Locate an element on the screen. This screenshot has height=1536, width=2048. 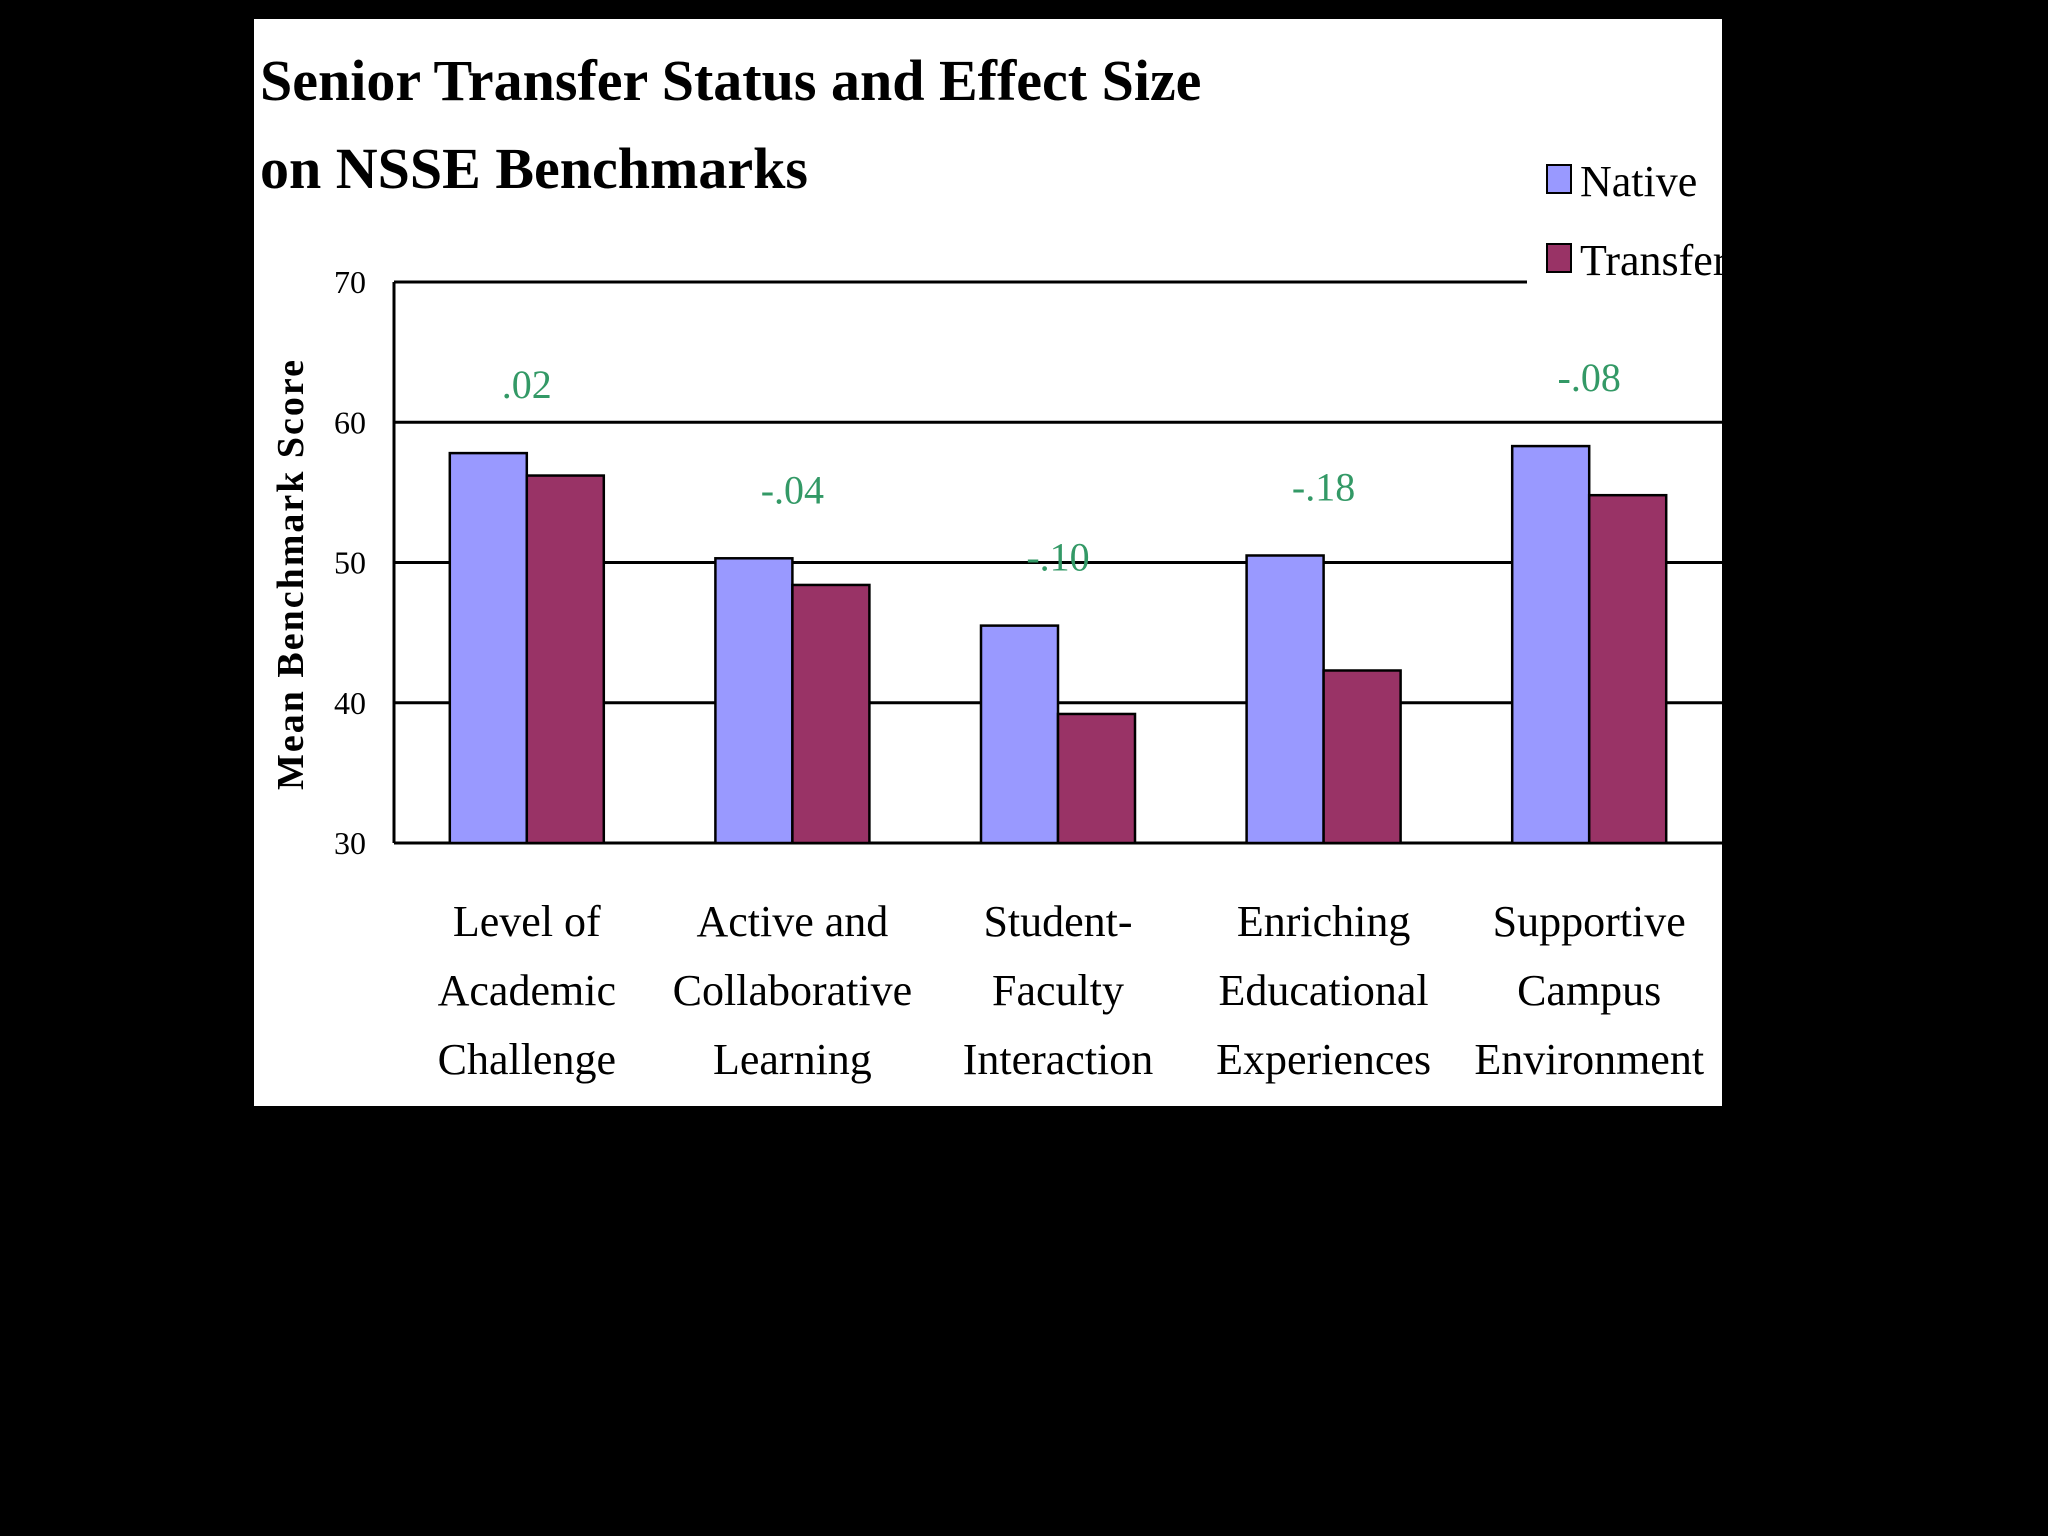
y-axis-label: Mean Benchmark Score is located at coordinates (291, 574).